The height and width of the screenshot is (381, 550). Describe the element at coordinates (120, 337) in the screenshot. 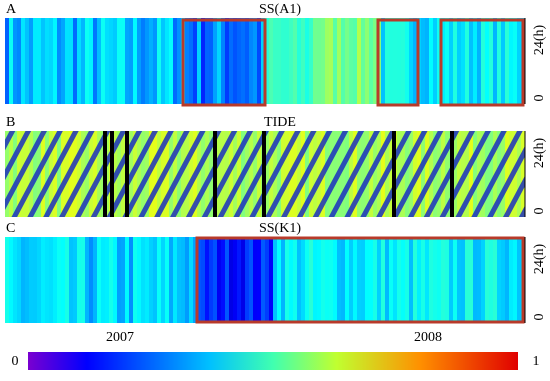

I see `x-label: 2007` at that location.